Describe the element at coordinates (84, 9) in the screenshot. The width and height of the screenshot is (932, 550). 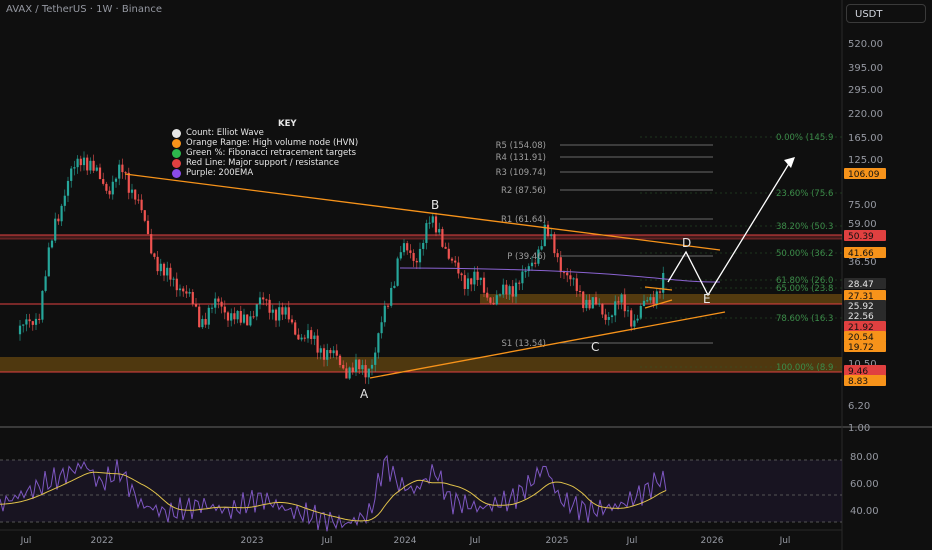
I see `chart-title: AVAX / TetherUS · 1W · Binance` at that location.